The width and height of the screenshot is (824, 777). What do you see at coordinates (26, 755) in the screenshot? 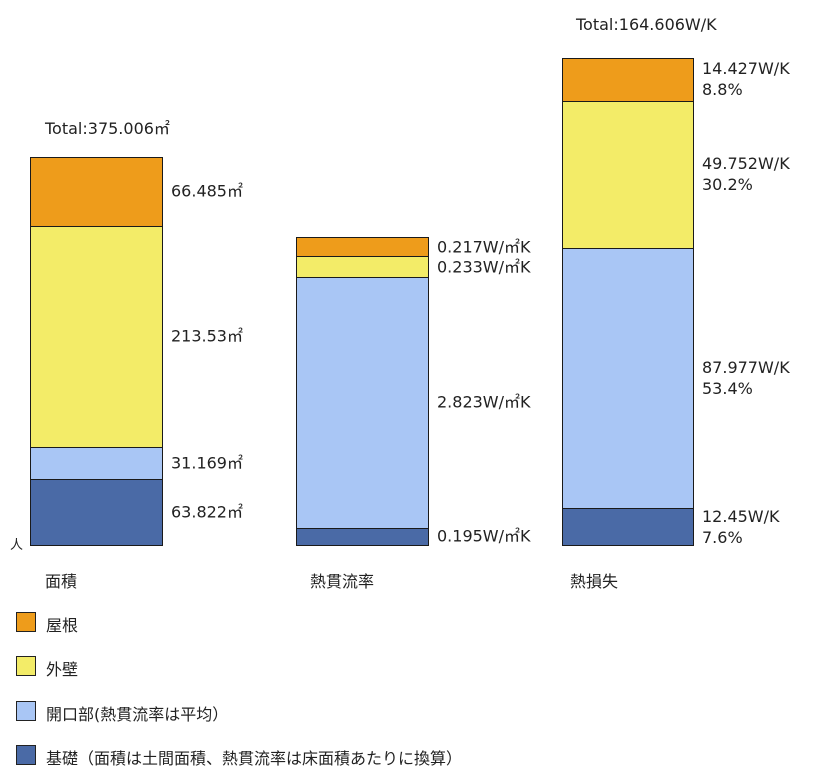
I see `legend-swatch-base` at bounding box center [26, 755].